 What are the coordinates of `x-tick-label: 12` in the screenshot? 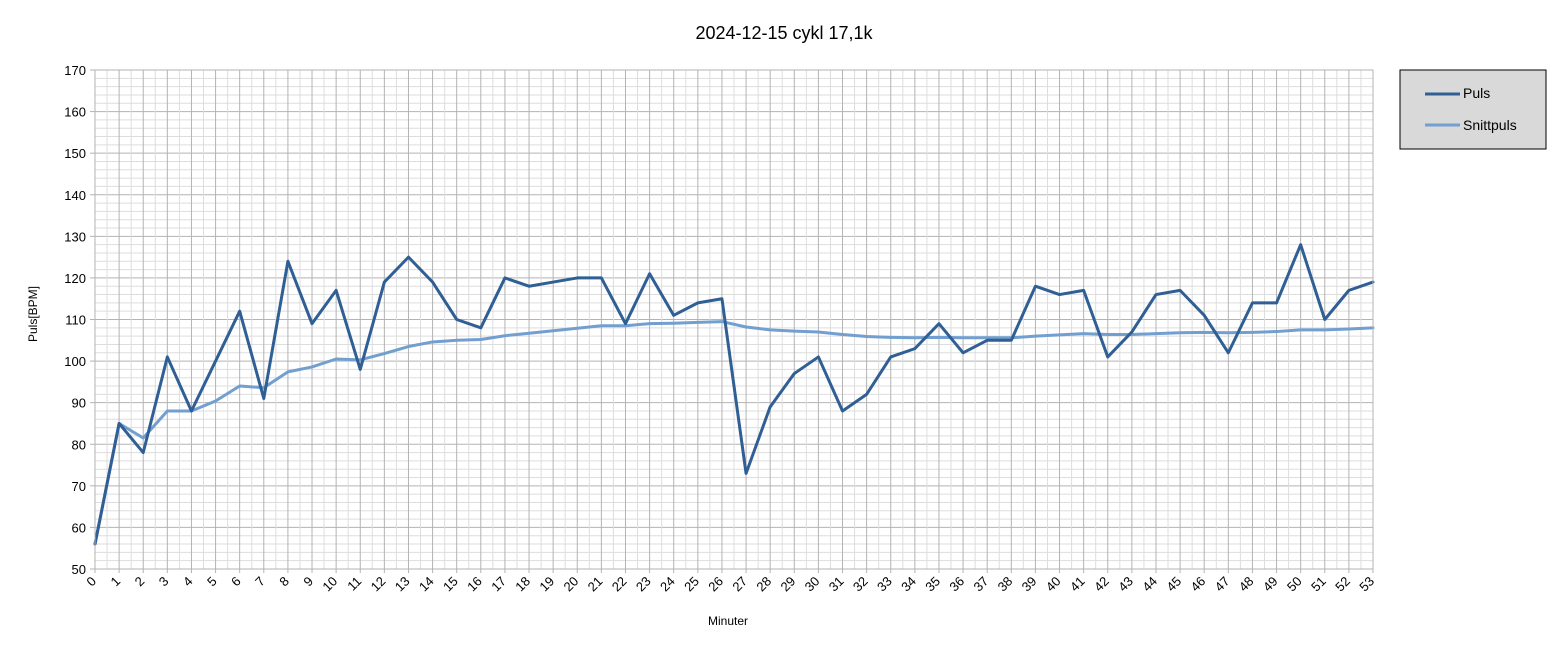 It's located at (378, 584).